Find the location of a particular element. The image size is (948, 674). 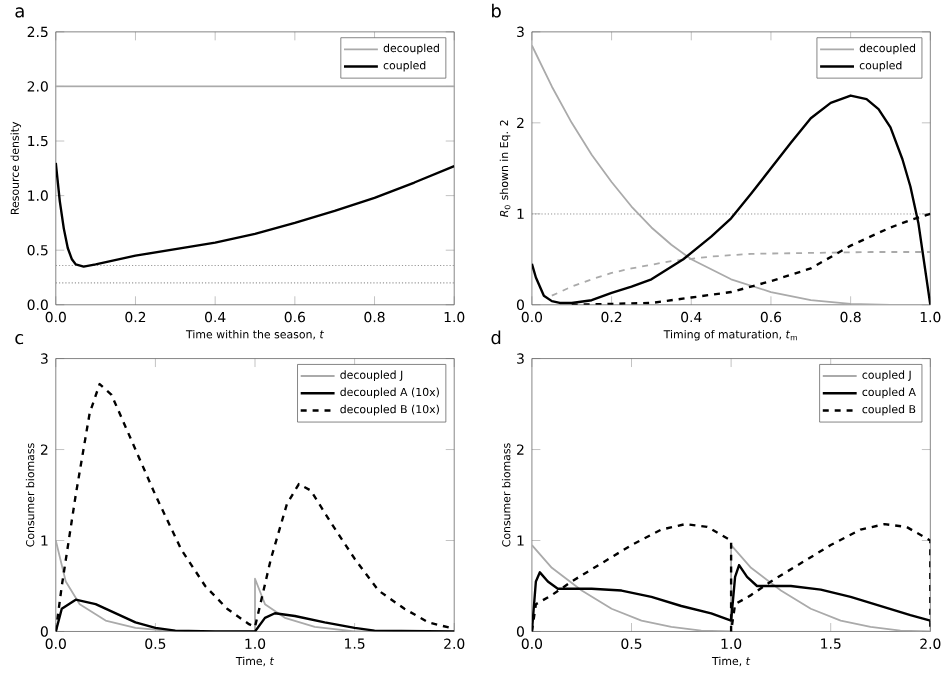

chart-title: d is located at coordinates (496, 337).